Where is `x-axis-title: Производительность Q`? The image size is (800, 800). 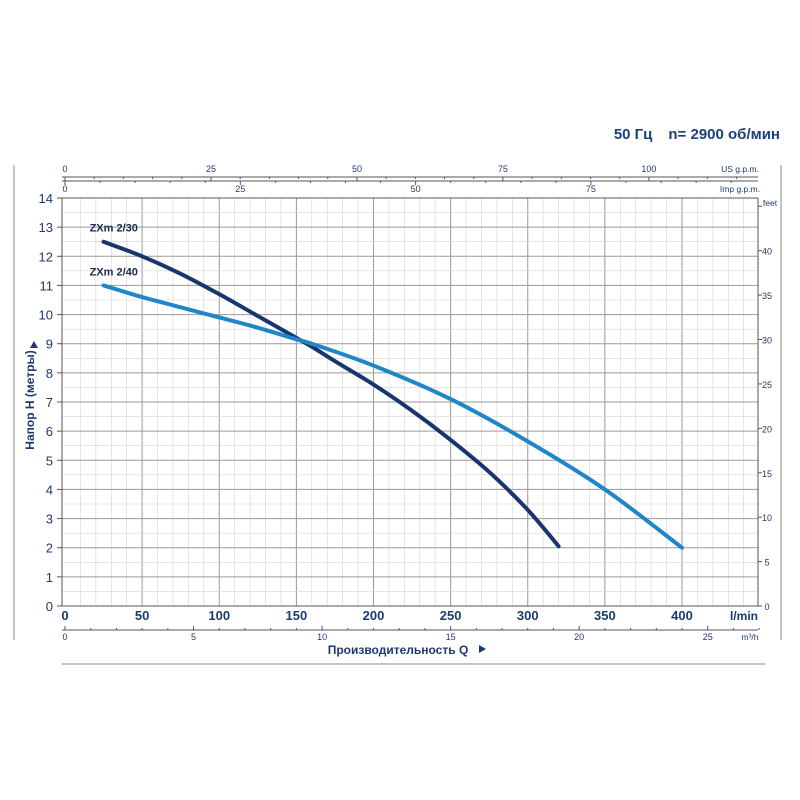
x-axis-title: Производительность Q is located at coordinates (398, 650).